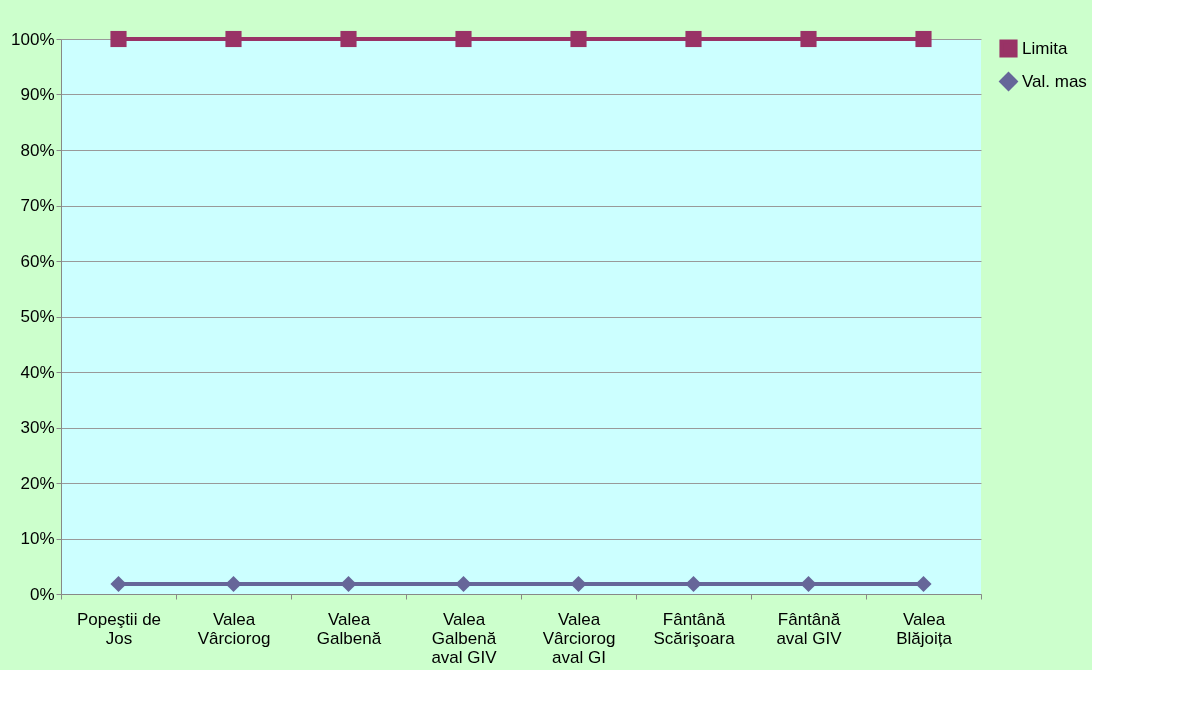 Image resolution: width=1196 pixels, height=719 pixels. Describe the element at coordinates (37, 150) in the screenshot. I see `y-tick-label: 80%` at that location.